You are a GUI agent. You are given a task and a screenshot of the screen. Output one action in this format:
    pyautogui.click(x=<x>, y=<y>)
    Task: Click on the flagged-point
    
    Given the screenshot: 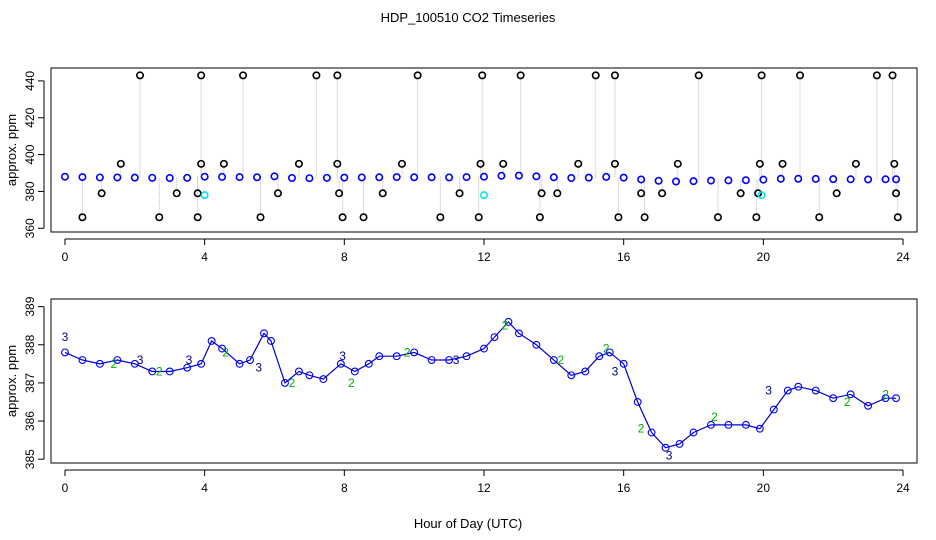 What is the action you would take?
    pyautogui.click(x=483, y=195)
    